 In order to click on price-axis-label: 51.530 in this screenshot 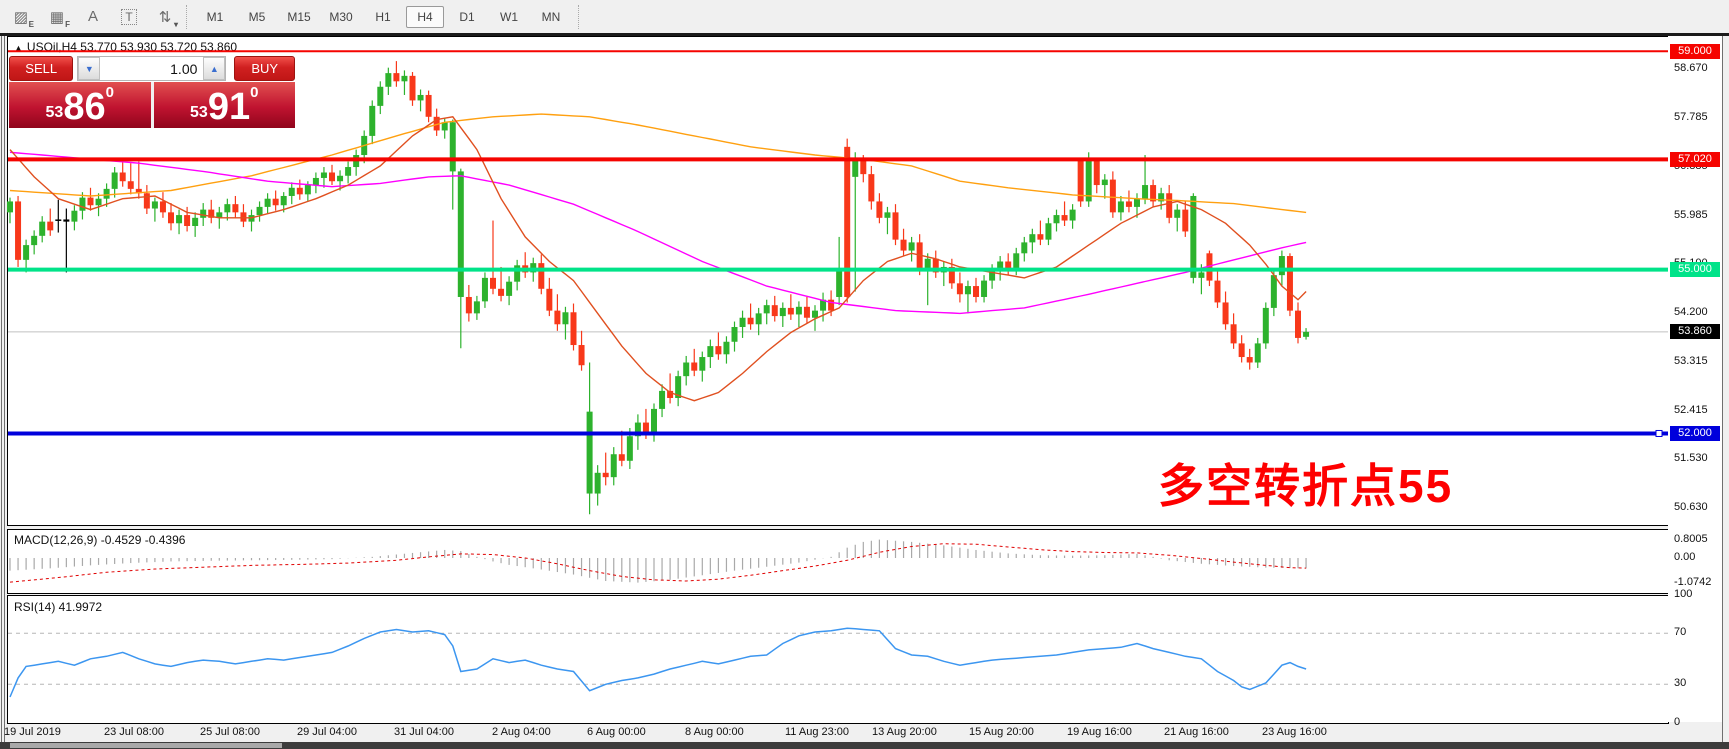, I will do `click(1691, 458)`.